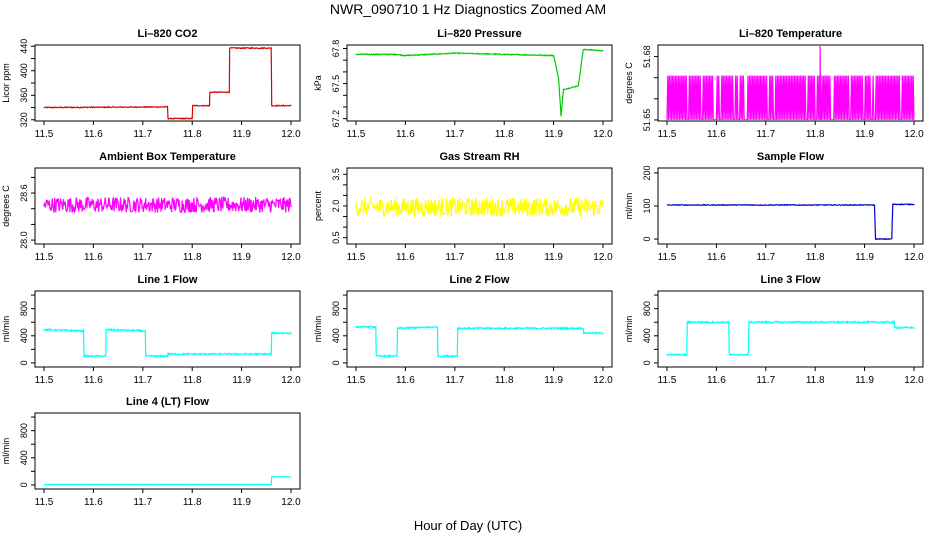 This screenshot has height=540, width=936. I want to click on sample-flow-ylabel: ml/min, so click(629, 206).